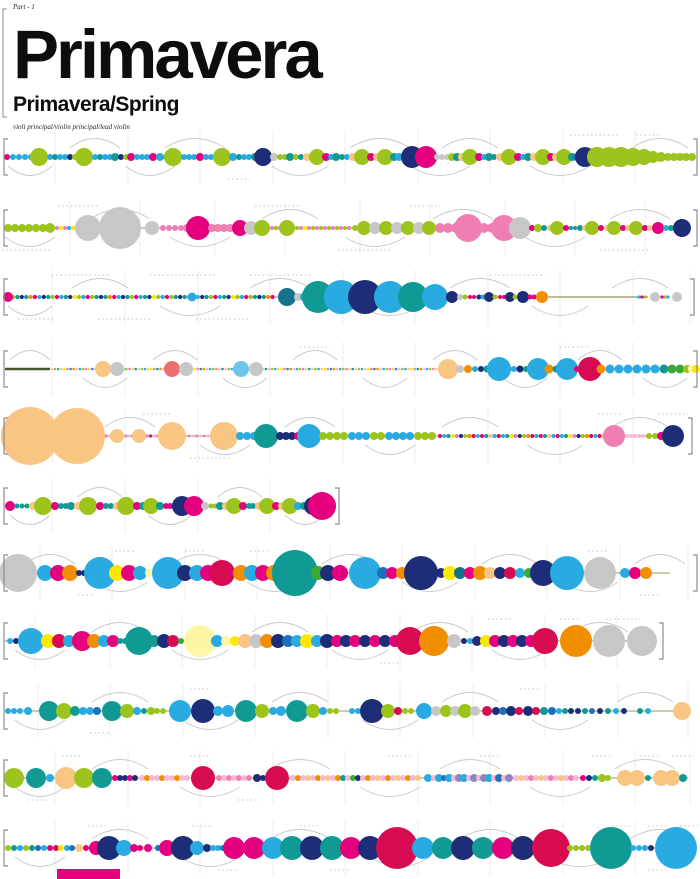 This screenshot has width=700, height=879. I want to click on page-subtitle: Primavera/Spring, so click(96, 104).